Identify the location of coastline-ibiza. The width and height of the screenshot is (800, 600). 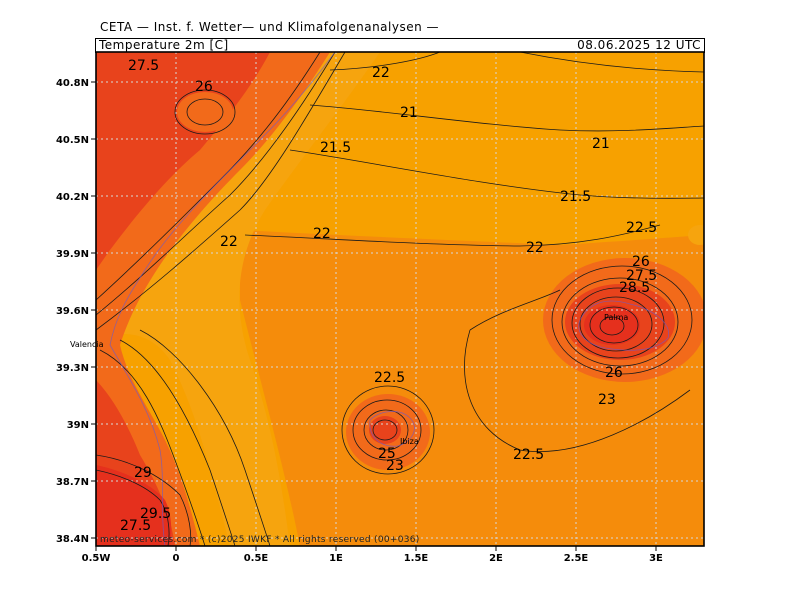
(392, 429).